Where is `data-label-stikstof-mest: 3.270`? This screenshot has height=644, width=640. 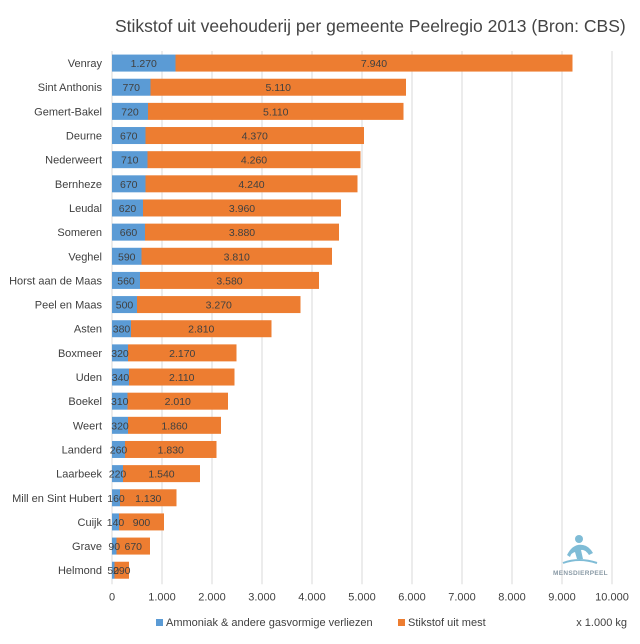 data-label-stikstof-mest: 3.270 is located at coordinates (219, 306).